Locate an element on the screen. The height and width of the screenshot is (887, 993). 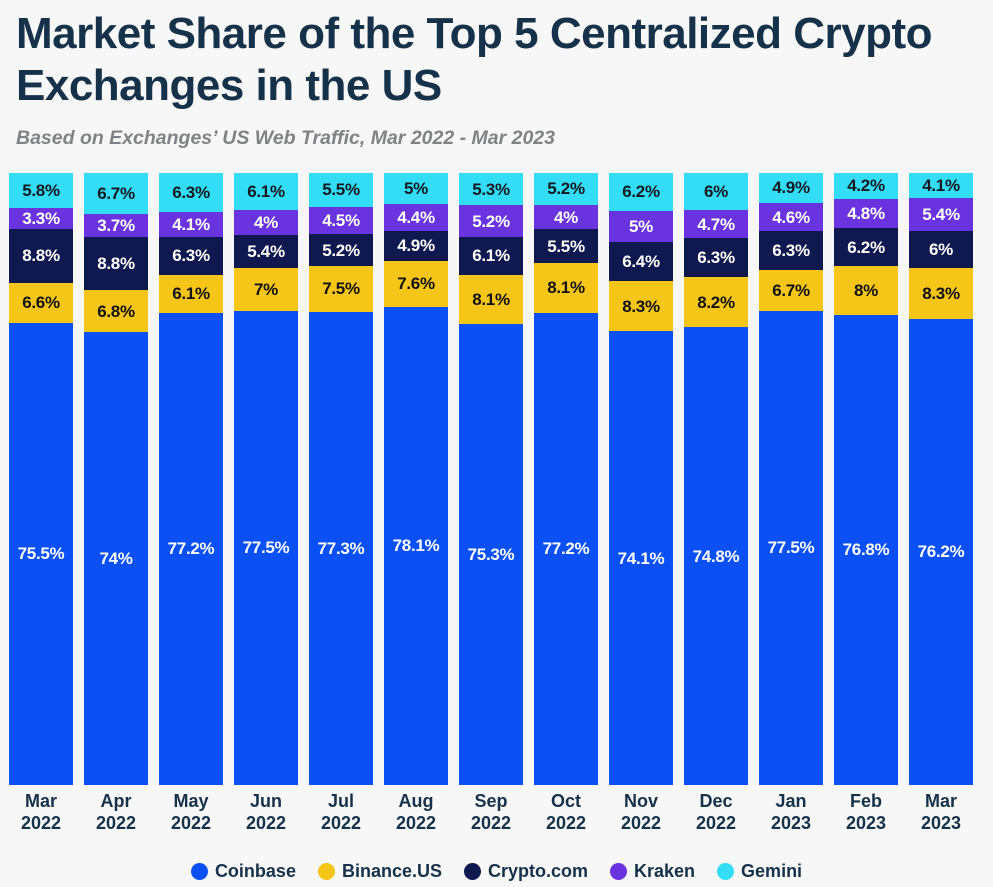
bar-segment-value: 4.4% is located at coordinates (416, 217).